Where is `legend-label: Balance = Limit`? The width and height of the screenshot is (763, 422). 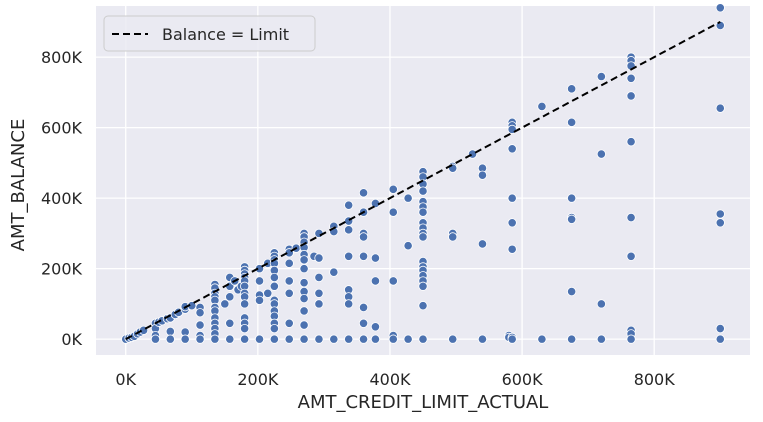
legend-label: Balance = Limit is located at coordinates (225, 34).